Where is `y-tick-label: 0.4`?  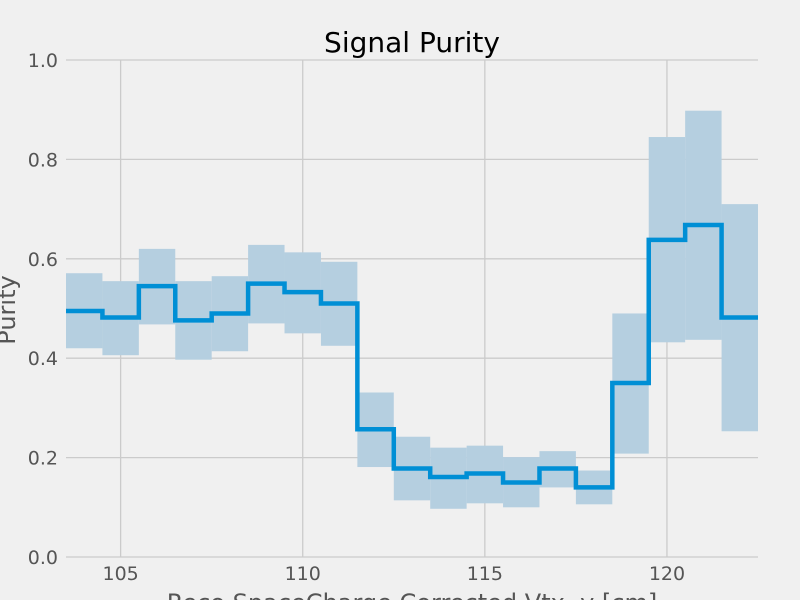
y-tick-label: 0.4 is located at coordinates (43, 359).